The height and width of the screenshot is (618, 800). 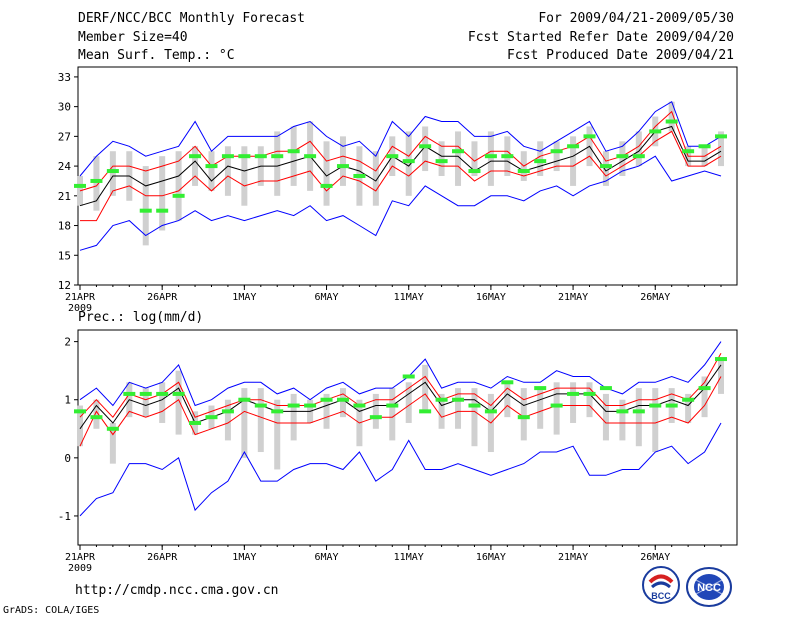 I want to click on panel2-xtick-label: 26APR, so click(x=162, y=557).